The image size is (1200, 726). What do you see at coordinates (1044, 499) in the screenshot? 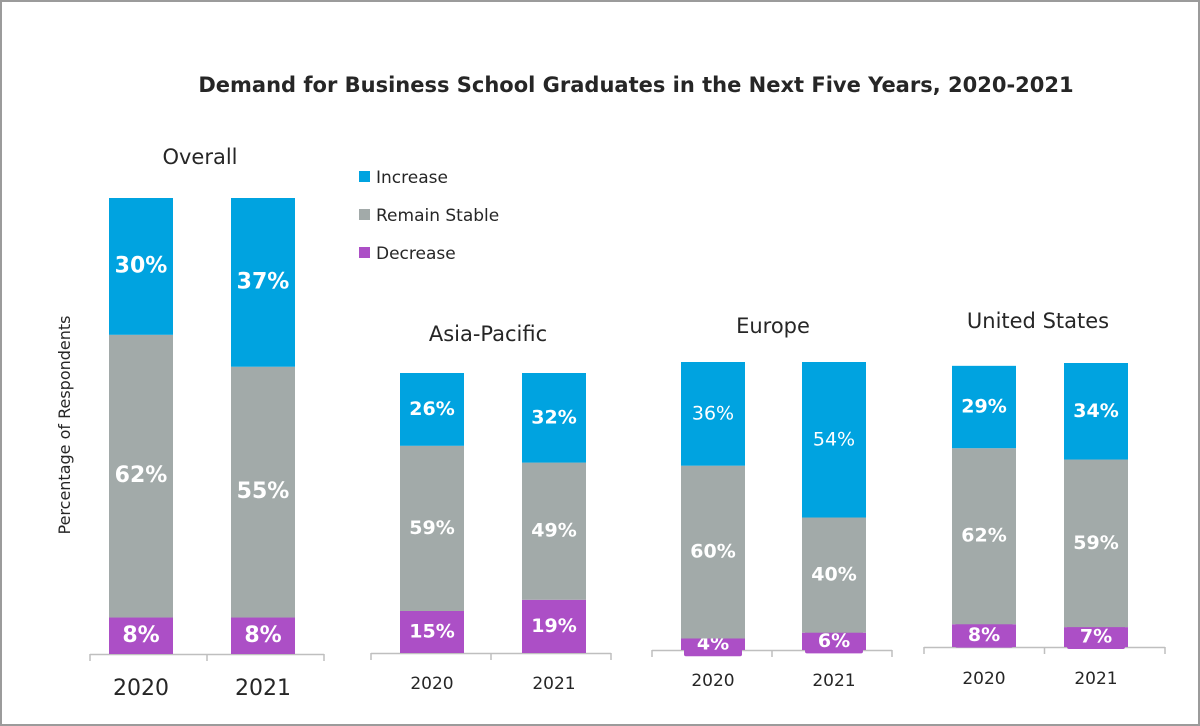
I see `panel-united-states: United States 8% 62% 29% 2020 7% 59% 34% 2021` at bounding box center [1044, 499].